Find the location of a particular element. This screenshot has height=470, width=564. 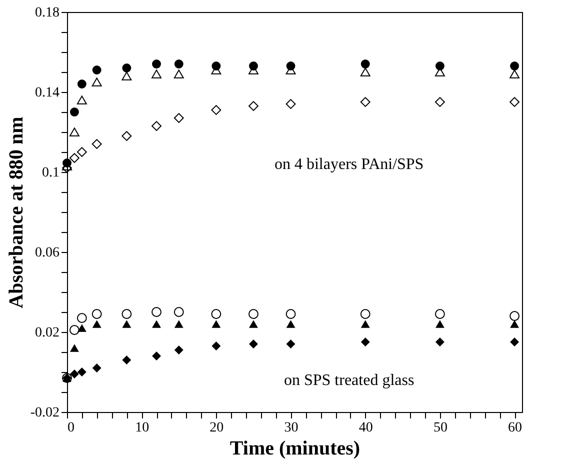

x-tick-label: 50 is located at coordinates (440, 428).